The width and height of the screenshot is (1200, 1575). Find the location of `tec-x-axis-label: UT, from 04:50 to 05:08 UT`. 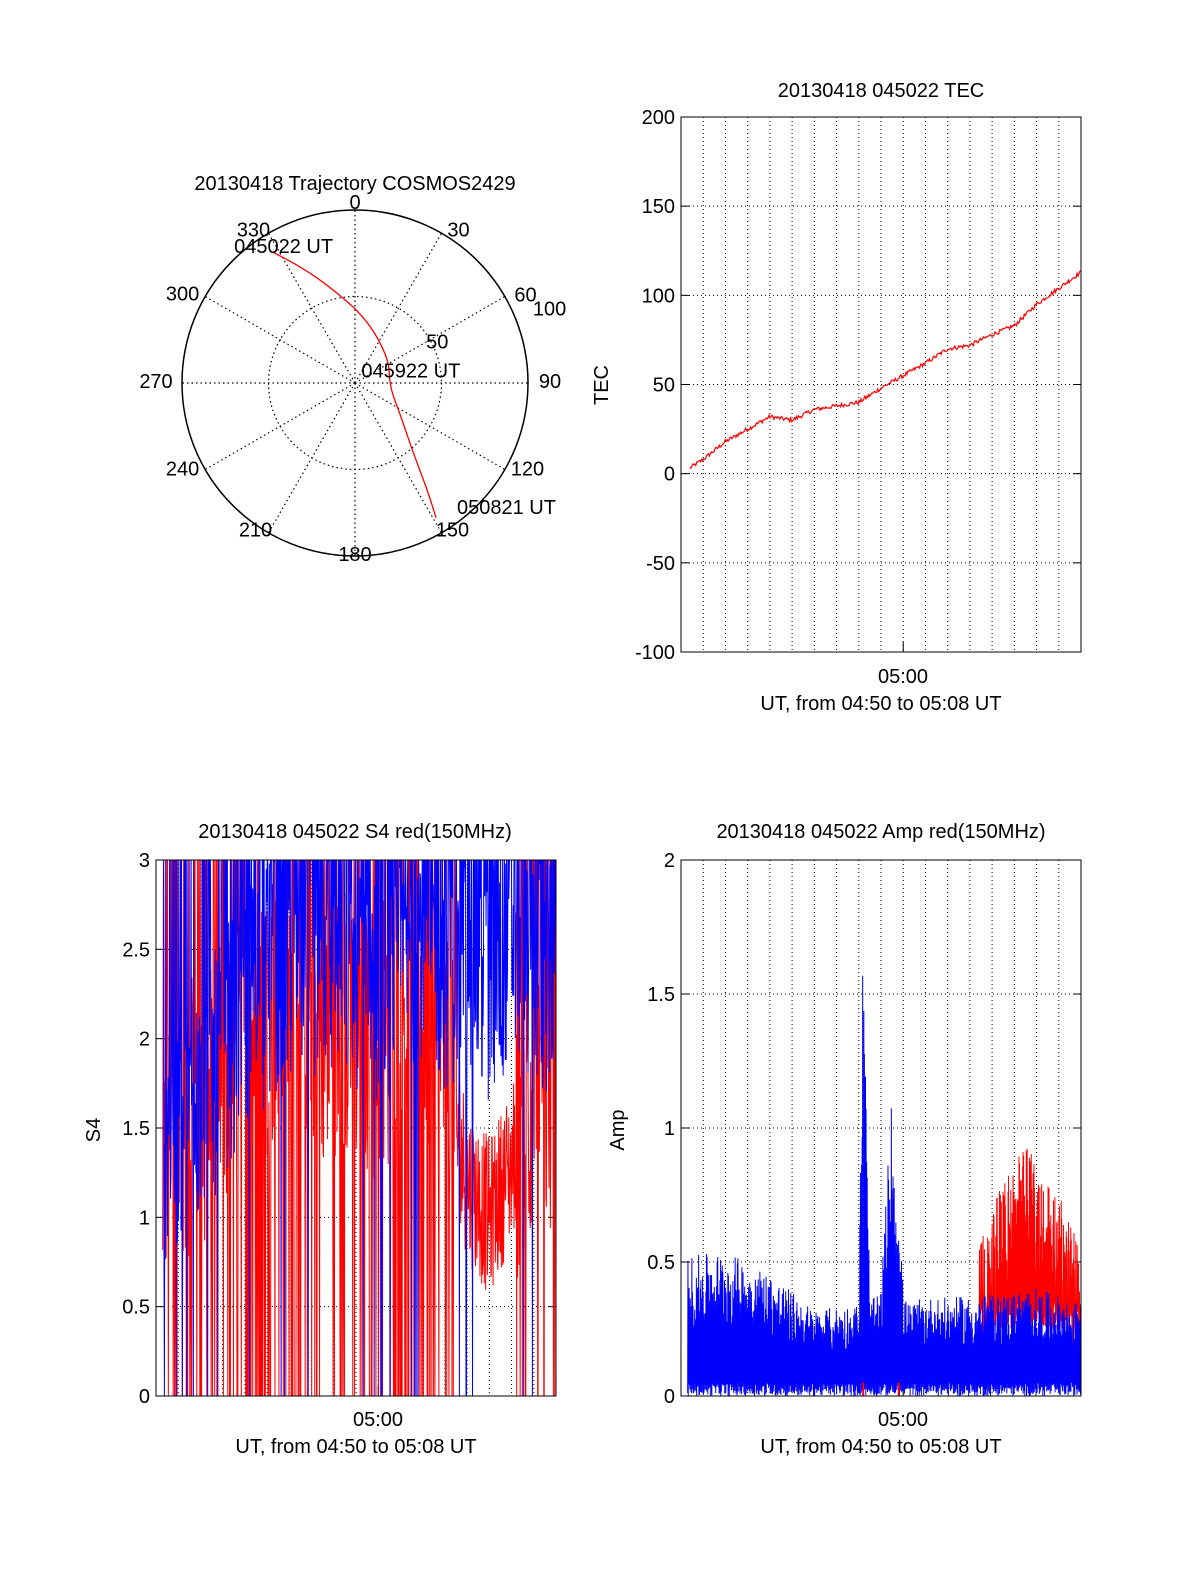

tec-x-axis-label: UT, from 04:50 to 05:08 UT is located at coordinates (880, 704).